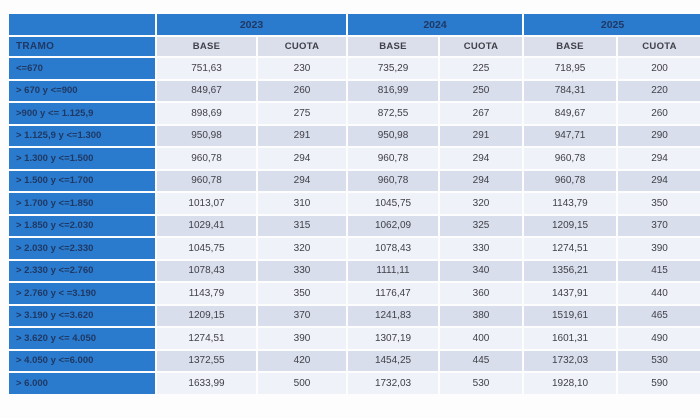 The height and width of the screenshot is (418, 700). I want to click on tramo-cell: > 2.330 y <=2.760, so click(82, 270).